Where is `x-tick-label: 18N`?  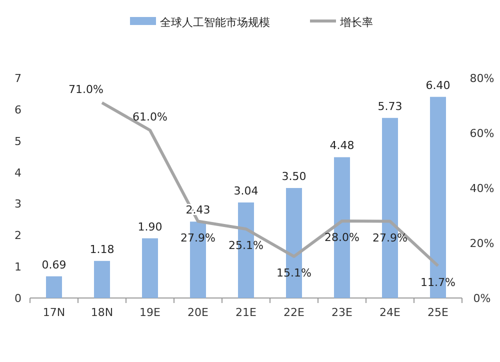 x-tick-label: 18N is located at coordinates (102, 312).